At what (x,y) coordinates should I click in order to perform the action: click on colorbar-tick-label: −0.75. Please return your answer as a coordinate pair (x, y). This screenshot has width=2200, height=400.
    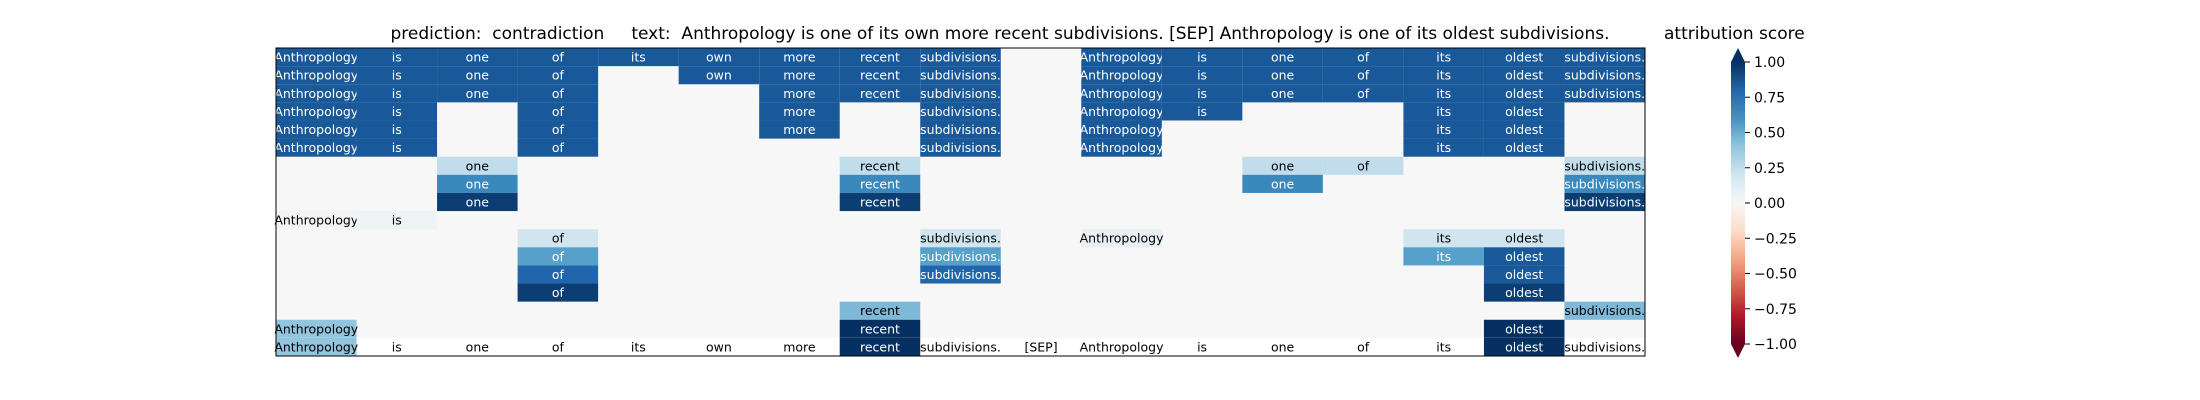
    Looking at the image, I should click on (1775, 310).